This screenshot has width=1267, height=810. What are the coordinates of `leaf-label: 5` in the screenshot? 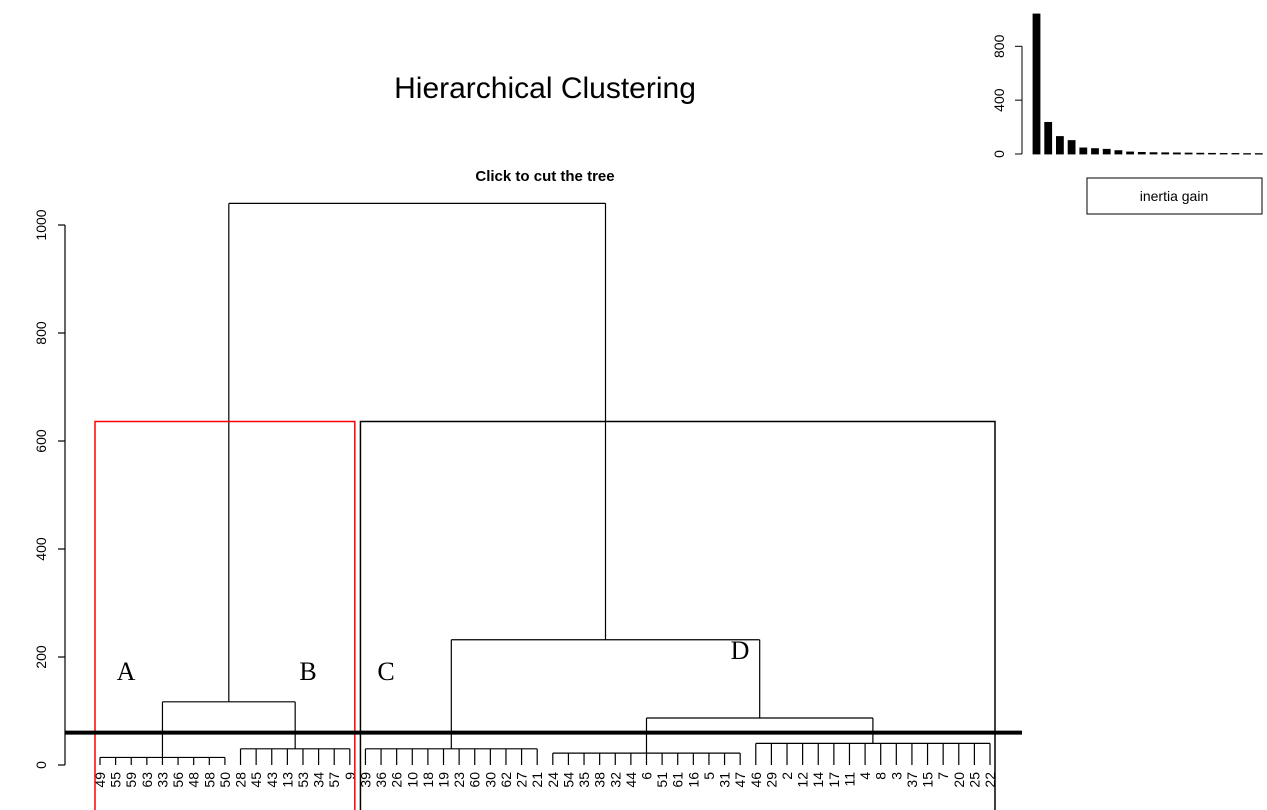 It's located at (709, 776).